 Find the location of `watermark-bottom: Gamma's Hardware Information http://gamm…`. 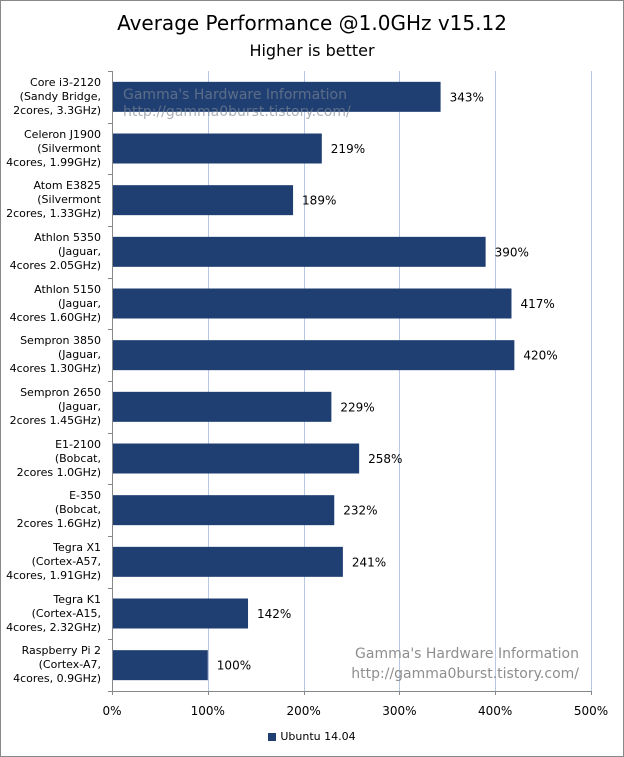

watermark-bottom: Gamma's Hardware Information http://gamm… is located at coordinates (465, 664).